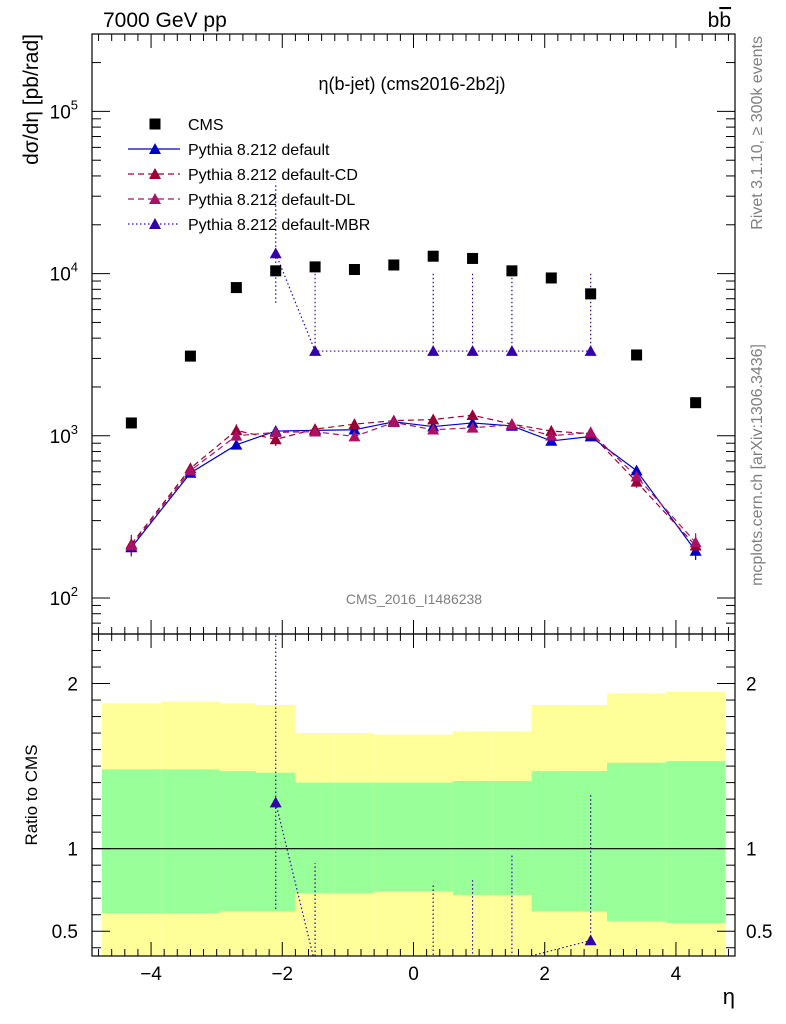  I want to click on ratio-y-axis-label: Ratio to CMS, so click(31, 794).